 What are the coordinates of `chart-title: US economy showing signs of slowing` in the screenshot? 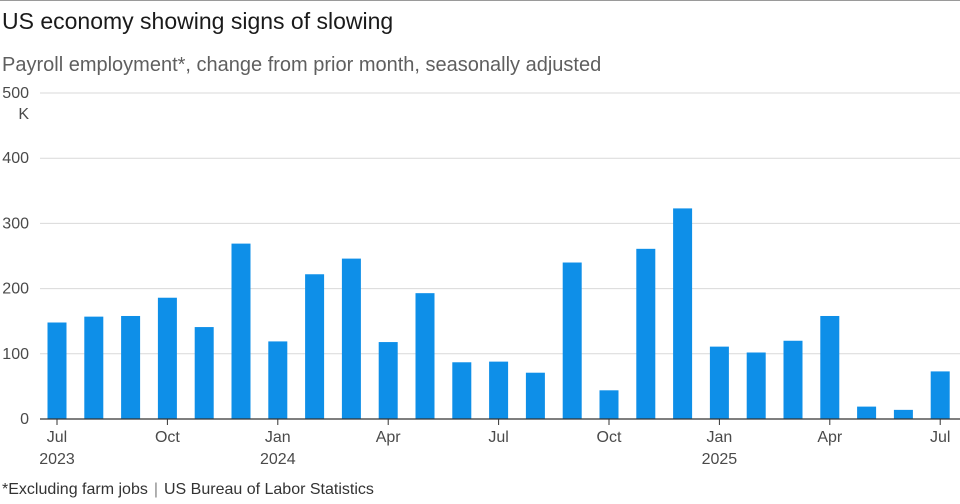 It's located at (198, 21).